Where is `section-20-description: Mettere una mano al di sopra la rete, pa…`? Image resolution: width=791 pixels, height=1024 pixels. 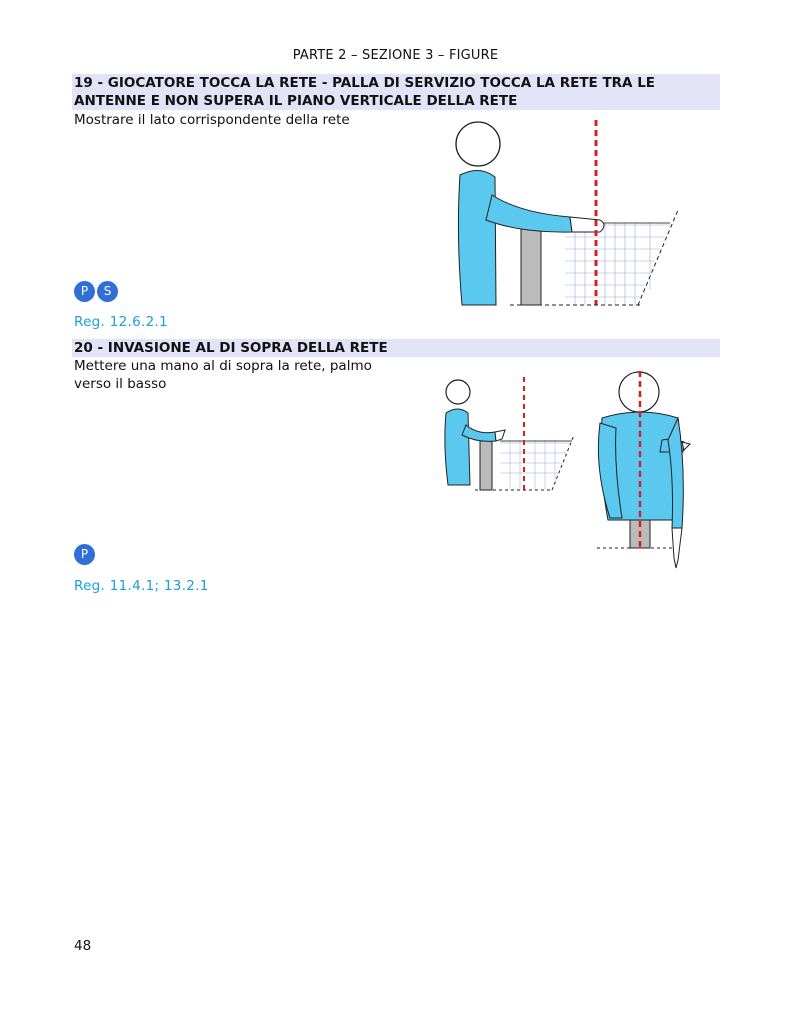 section-20-description: Mettere una mano al di sopra la rete, pa… is located at coordinates (223, 375).